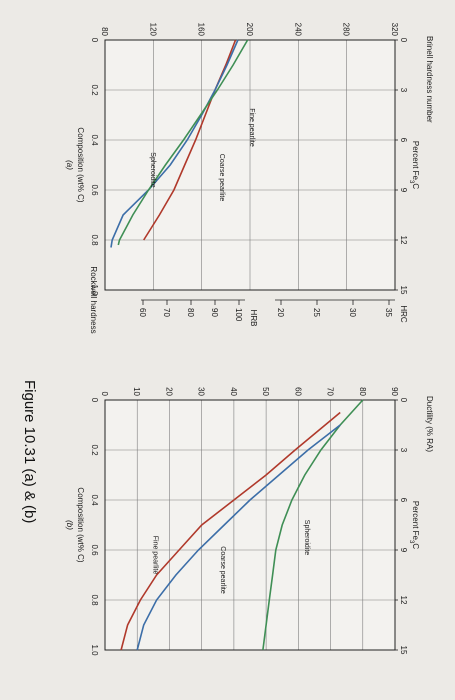 This screenshot has height=700, width=455. I want to click on y-tick-label: 20, so click(168, 391).